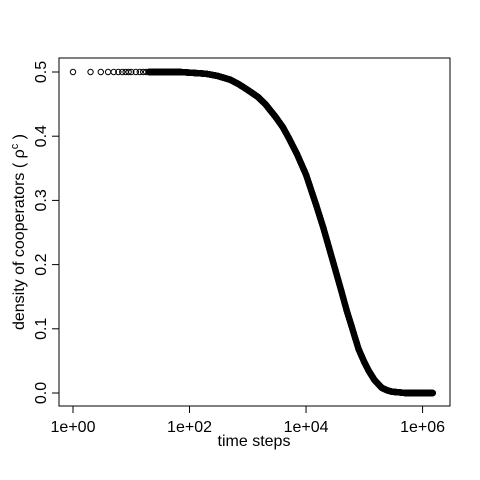  I want to click on x-tick-label: 1e+04, so click(306, 427).